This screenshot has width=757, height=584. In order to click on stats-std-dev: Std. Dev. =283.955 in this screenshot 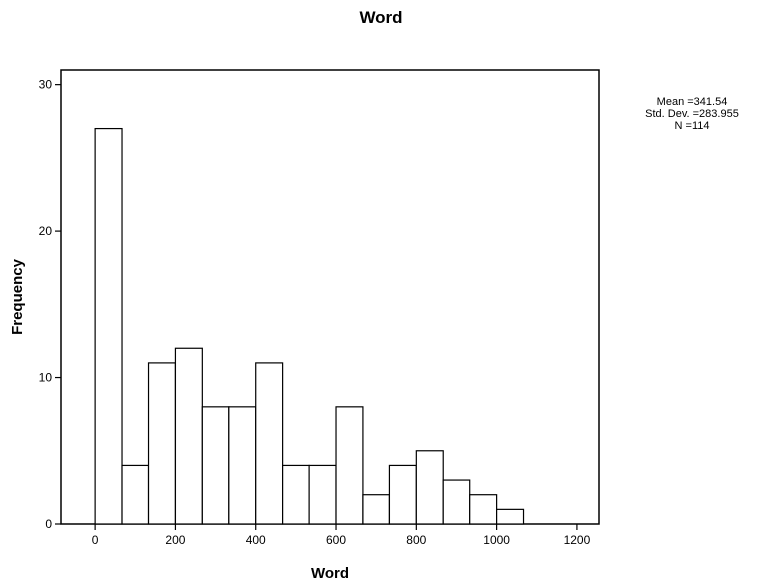, I will do `click(692, 114)`.